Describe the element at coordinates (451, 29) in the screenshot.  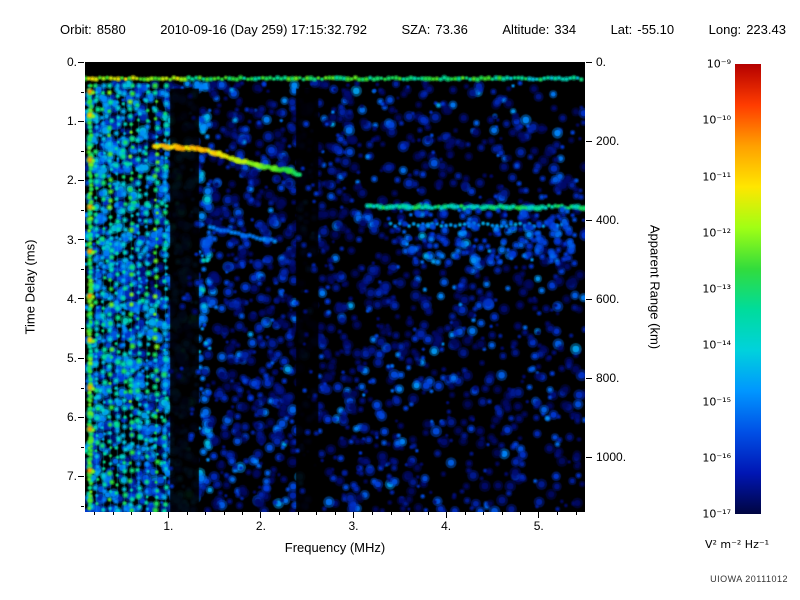
I see `sza-value: 73.36` at that location.